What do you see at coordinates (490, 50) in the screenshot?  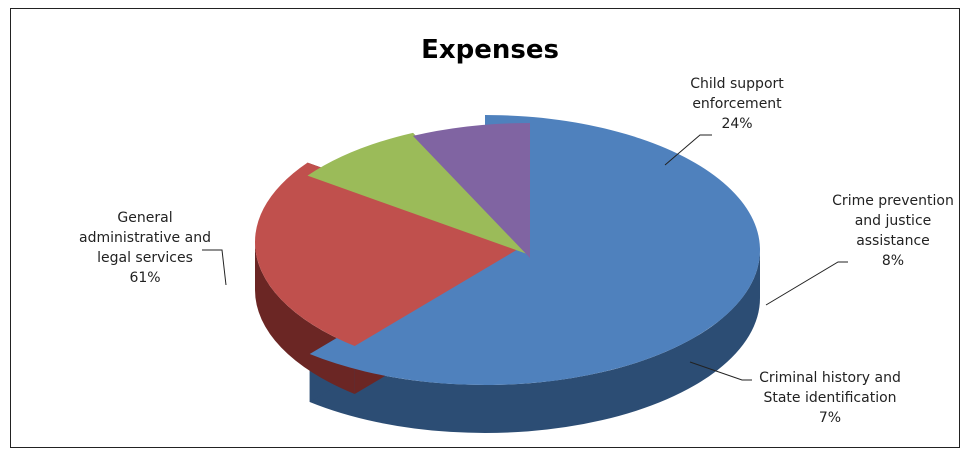 I see `chart-title: Expenses` at bounding box center [490, 50].